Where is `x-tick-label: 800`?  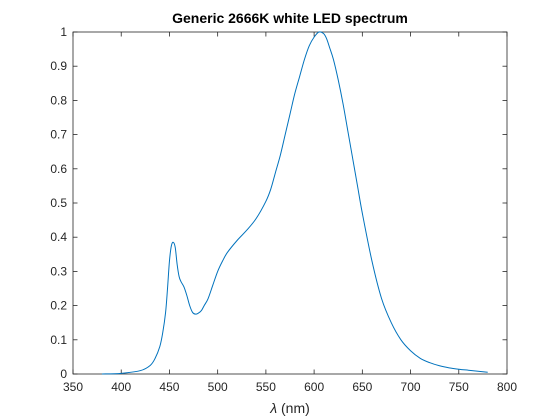 x-tick-label: 800 is located at coordinates (507, 387).